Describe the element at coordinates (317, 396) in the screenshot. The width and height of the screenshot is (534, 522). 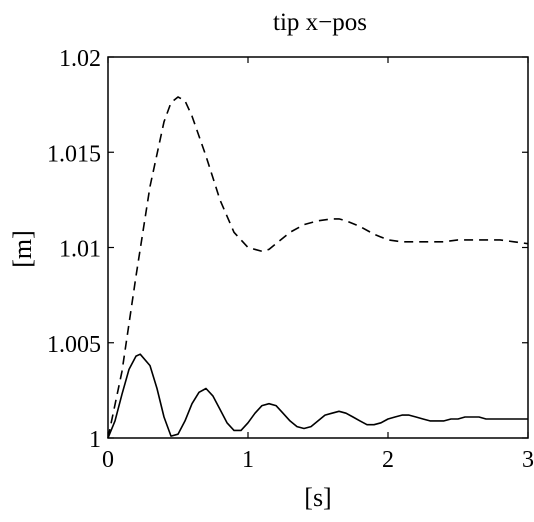
I see `series-line-solid` at that location.